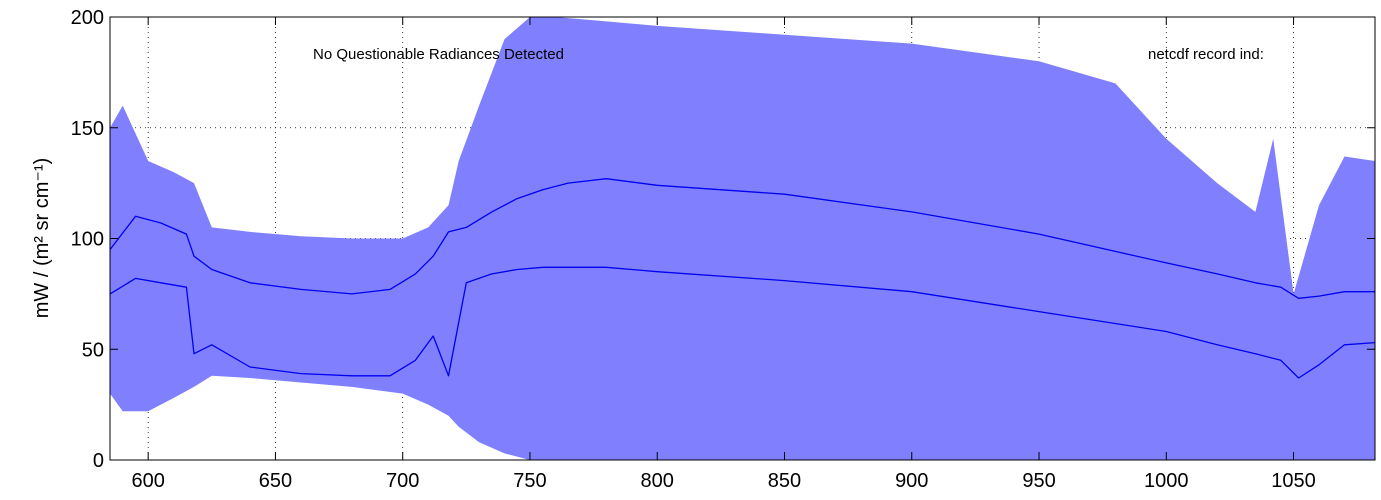 This screenshot has height=500, width=1381. Describe the element at coordinates (98, 461) in the screenshot. I see `y-tick-label: 0` at that location.